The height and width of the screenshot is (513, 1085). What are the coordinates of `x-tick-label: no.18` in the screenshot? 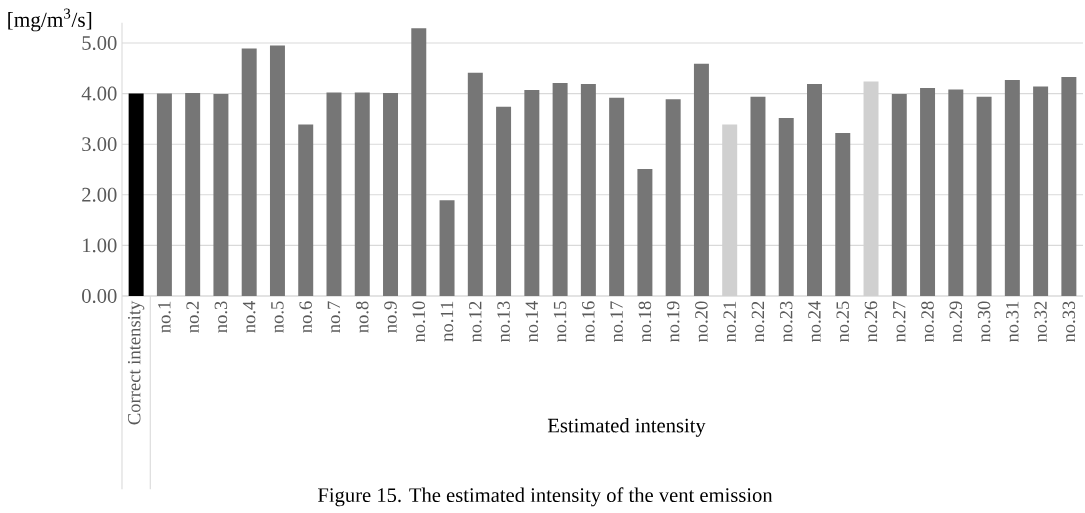 It's located at (645, 322).